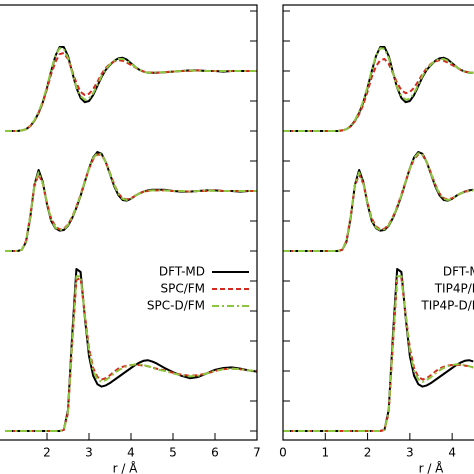  Describe the element at coordinates (182, 289) in the screenshot. I see `legend-label: SPC/FM` at that location.